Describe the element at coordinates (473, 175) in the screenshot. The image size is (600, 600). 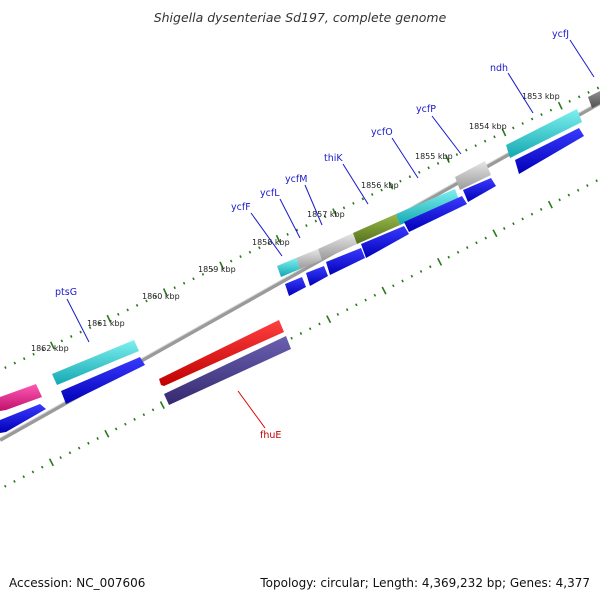
I see `gene-block-ycfP` at that location.